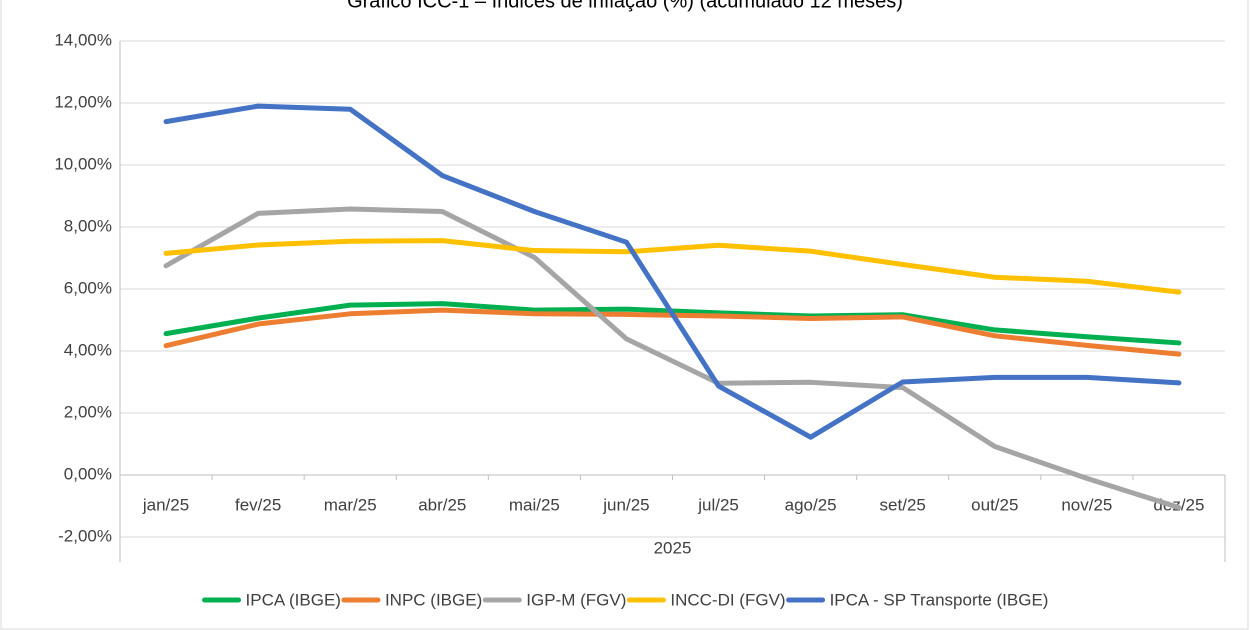 Image resolution: width=1250 pixels, height=630 pixels. Describe the element at coordinates (442, 504) in the screenshot. I see `x-tick-label: abr/25` at that location.